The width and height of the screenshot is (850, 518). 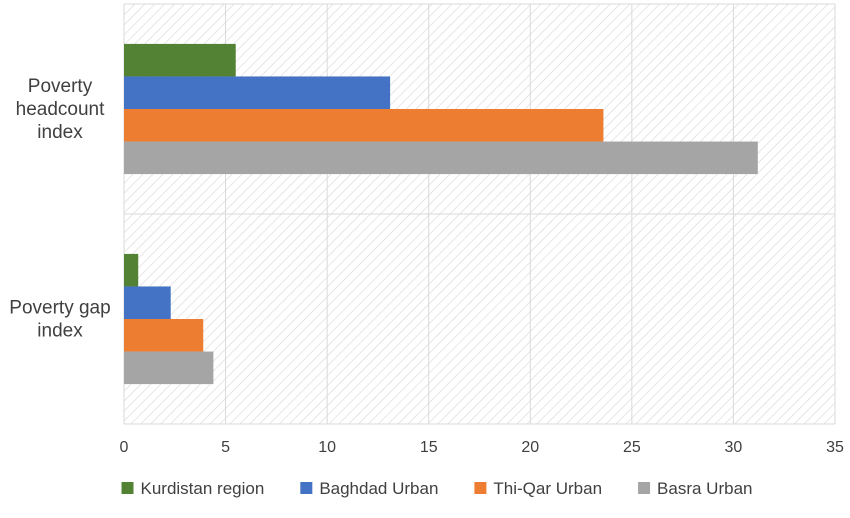 I want to click on x-tick-label: 0, so click(x=124, y=447).